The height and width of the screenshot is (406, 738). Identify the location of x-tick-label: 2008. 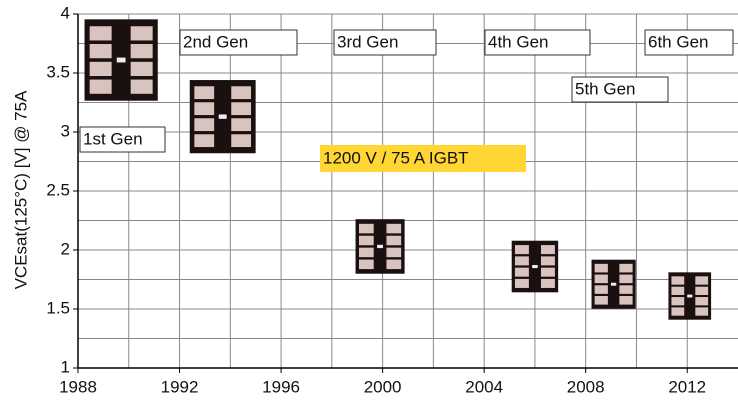
(586, 386).